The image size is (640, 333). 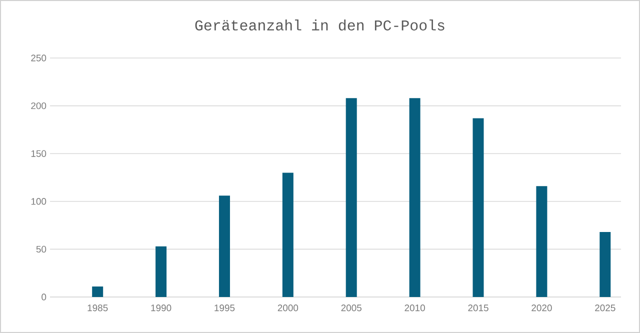 I want to click on y-tick-label: 200, so click(x=38, y=106).